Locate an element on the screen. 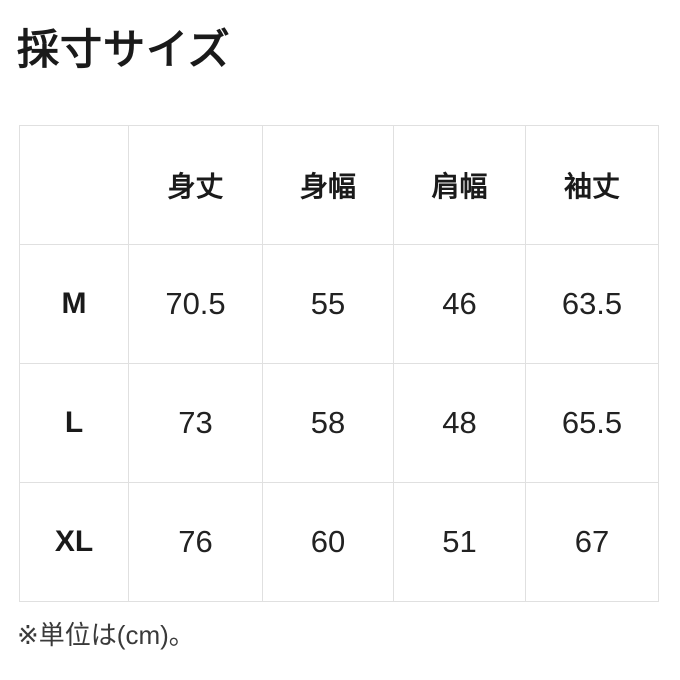 Image resolution: width=680 pixels, height=680 pixels. header-cell-size is located at coordinates (74, 185).